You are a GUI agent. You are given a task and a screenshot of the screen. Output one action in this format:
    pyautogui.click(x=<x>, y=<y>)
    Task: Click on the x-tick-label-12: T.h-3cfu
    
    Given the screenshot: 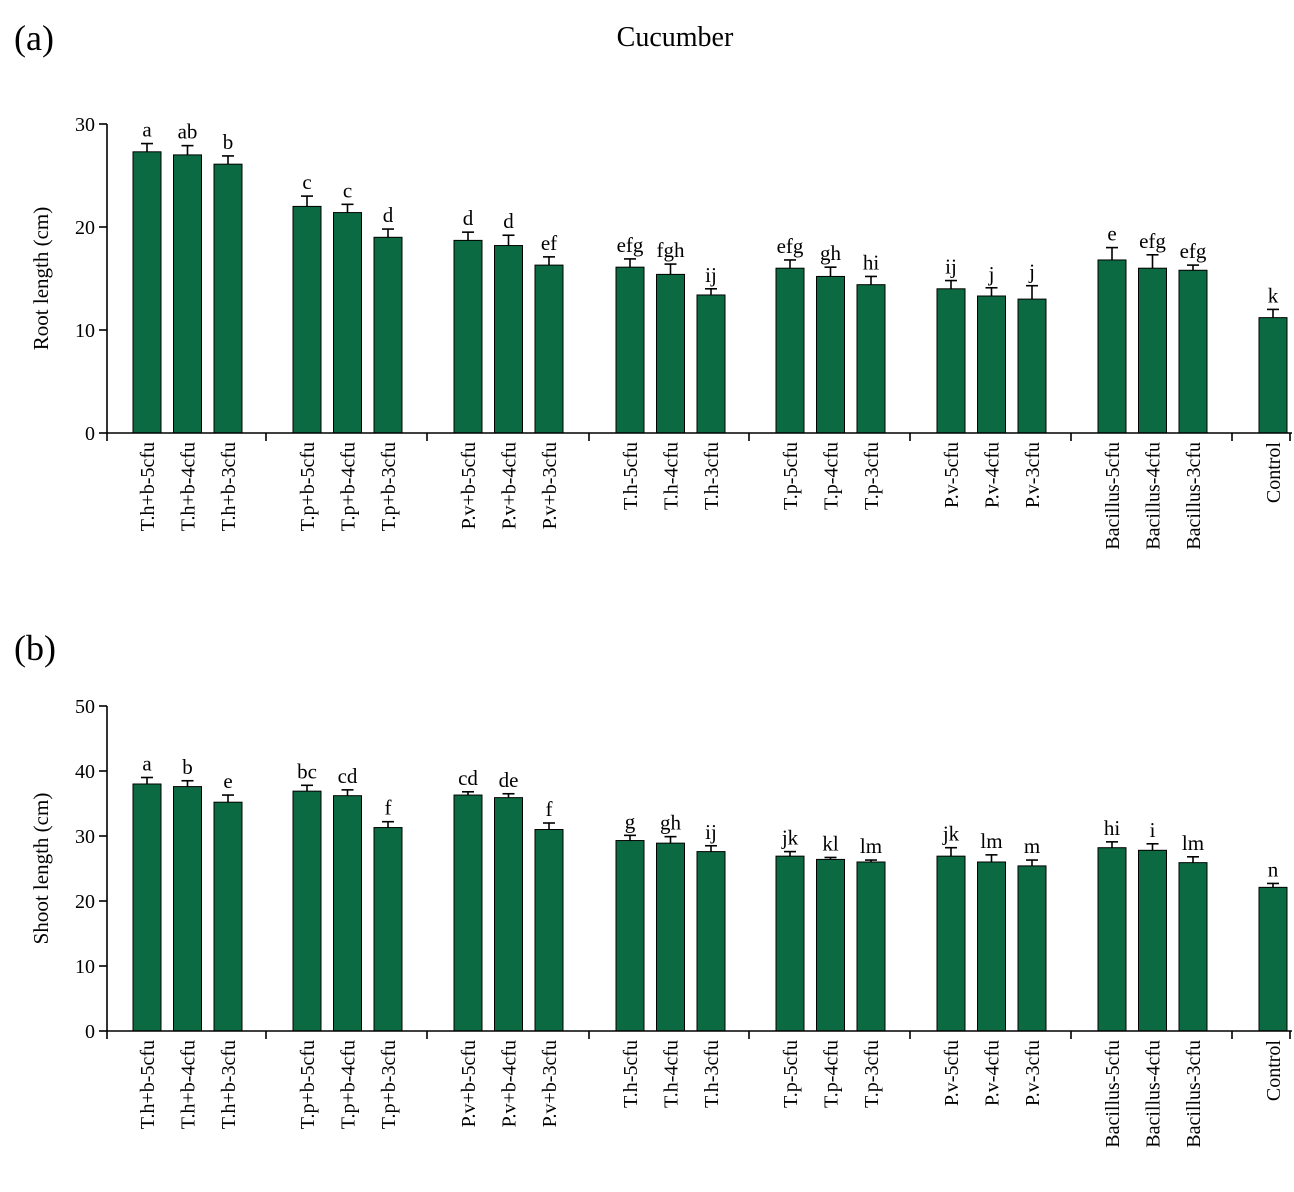 What is the action you would take?
    pyautogui.click(x=712, y=1074)
    